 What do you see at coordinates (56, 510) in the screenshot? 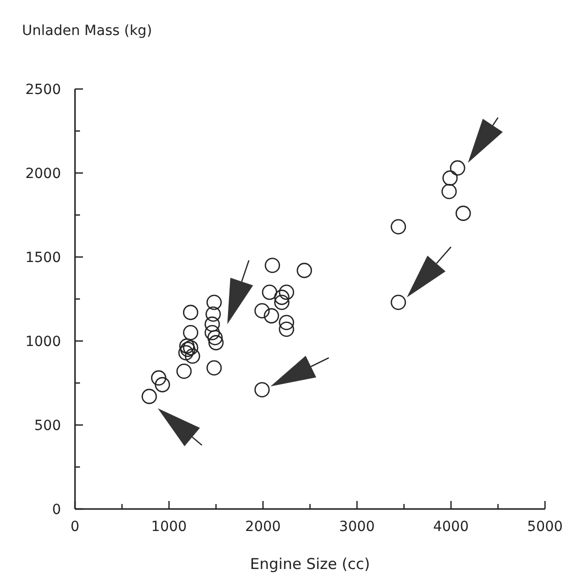
I see `y-tick-label: 0` at bounding box center [56, 510].